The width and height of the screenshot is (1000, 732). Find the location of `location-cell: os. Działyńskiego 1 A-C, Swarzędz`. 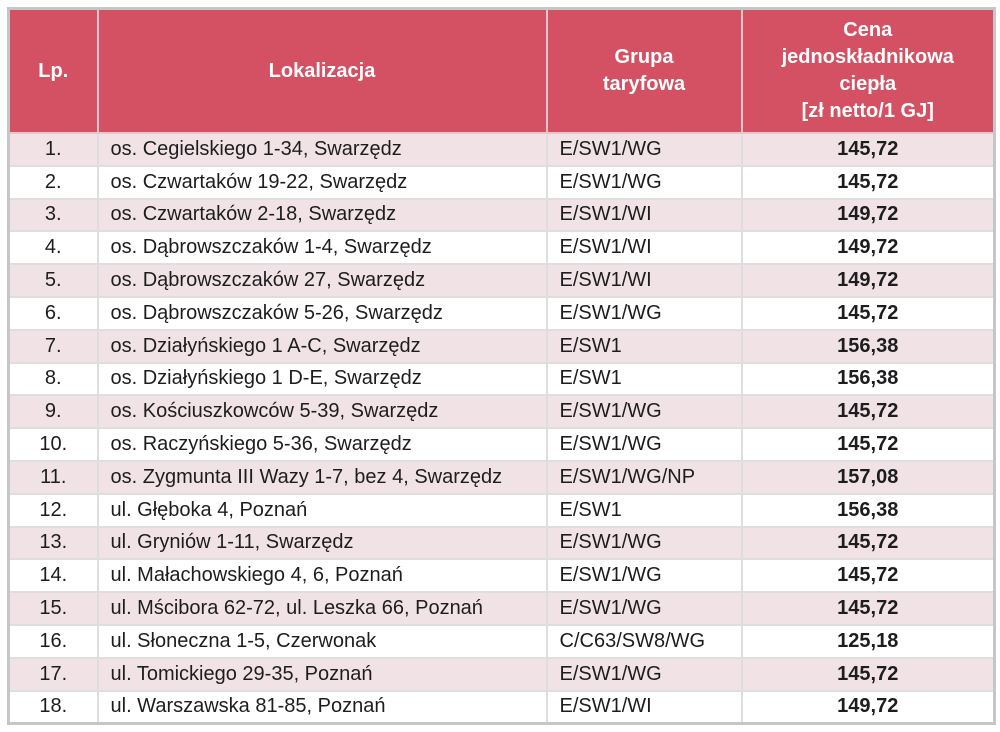

location-cell: os. Działyńskiego 1 A-C, Swarzędz is located at coordinates (322, 346).